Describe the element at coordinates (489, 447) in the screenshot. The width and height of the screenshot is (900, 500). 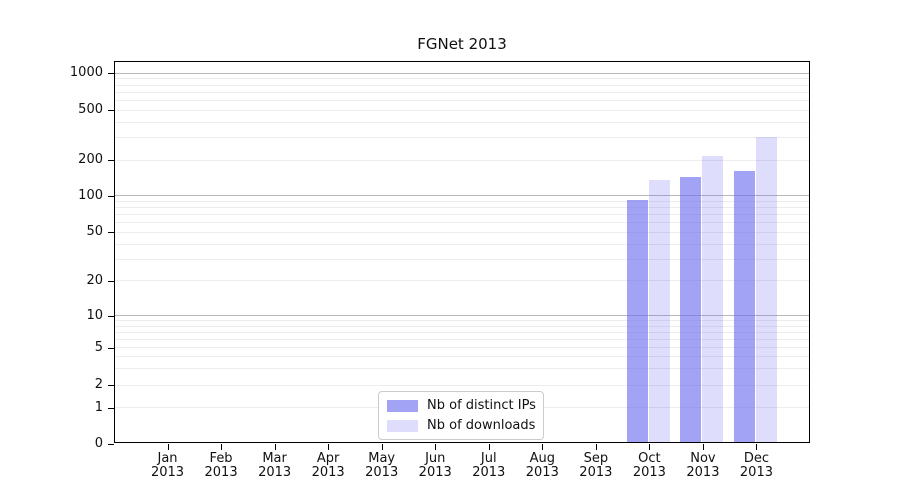
I see `x-tick-jul` at that location.